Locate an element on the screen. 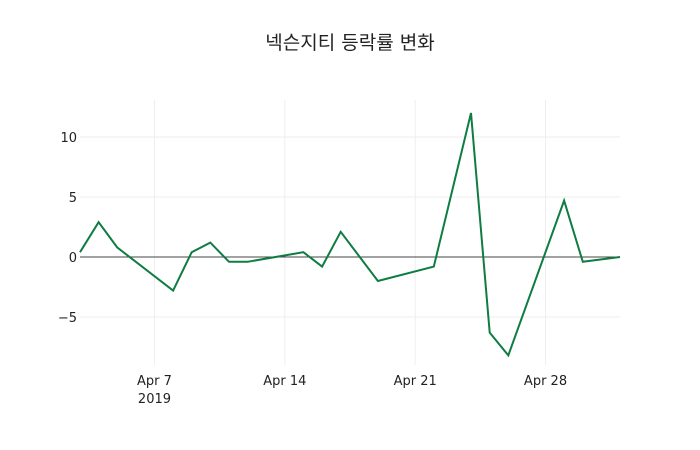  y-tick-label: 10 is located at coordinates (68, 138).